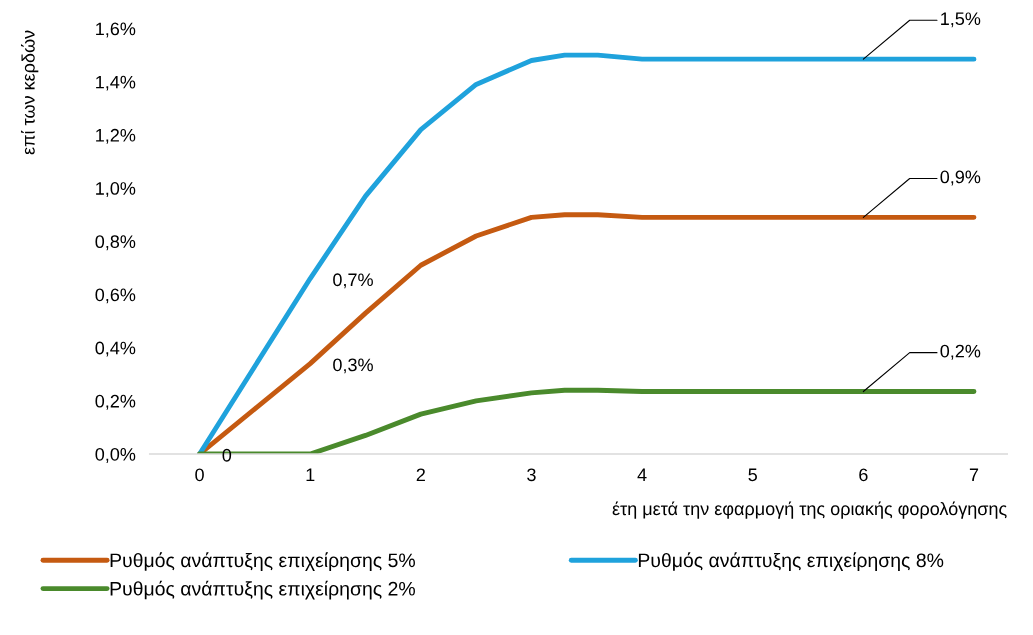  I want to click on y-tick-label: 1,6%, so click(116, 30).